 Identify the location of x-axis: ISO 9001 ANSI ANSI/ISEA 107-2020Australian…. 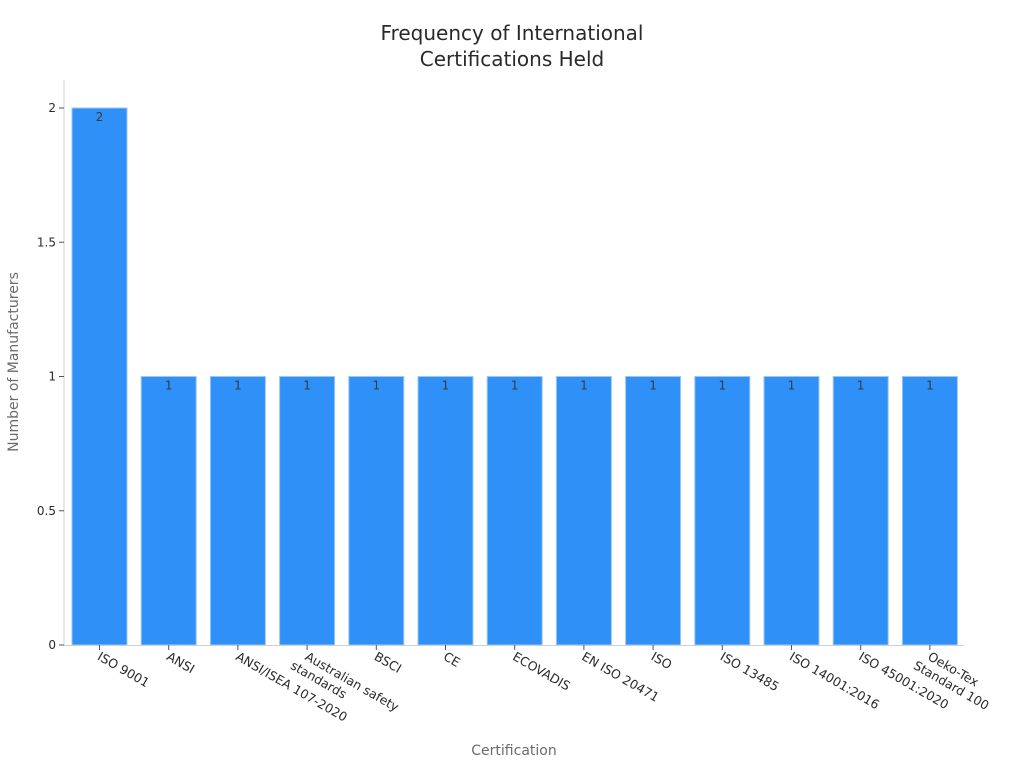
(531, 685).